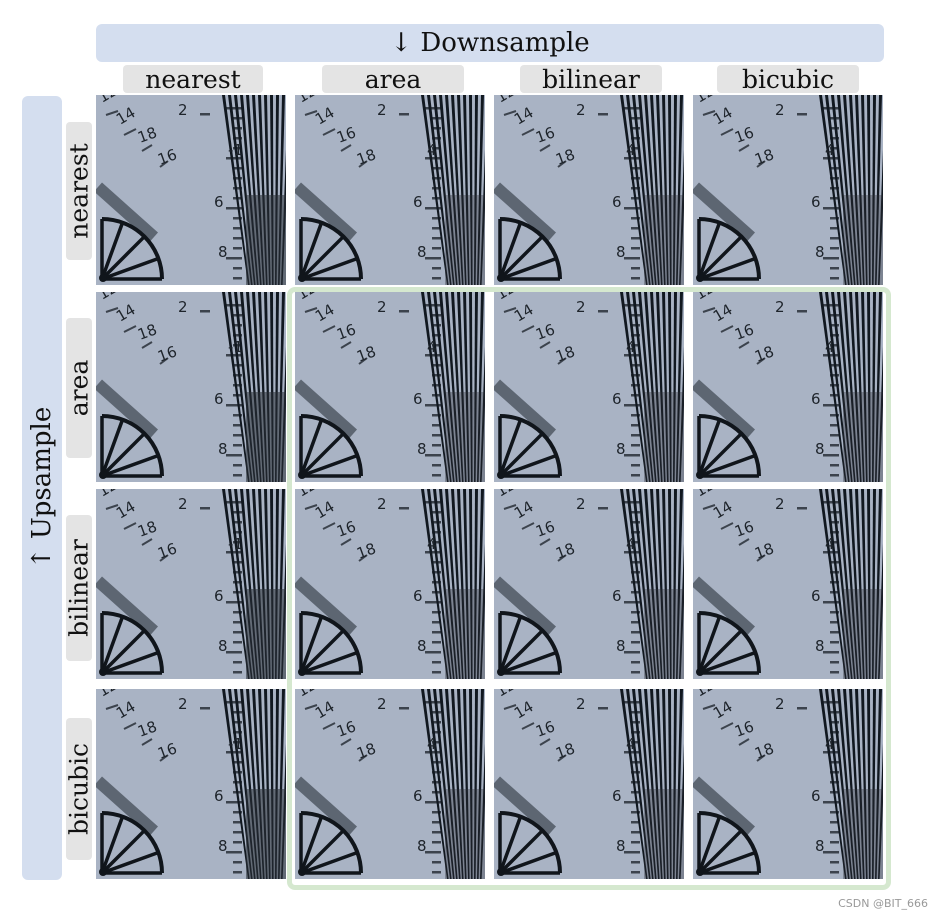 The width and height of the screenshot is (942, 916). I want to click on result-image-bilinear-up-nearest-down: 121418162-168, so click(191, 584).